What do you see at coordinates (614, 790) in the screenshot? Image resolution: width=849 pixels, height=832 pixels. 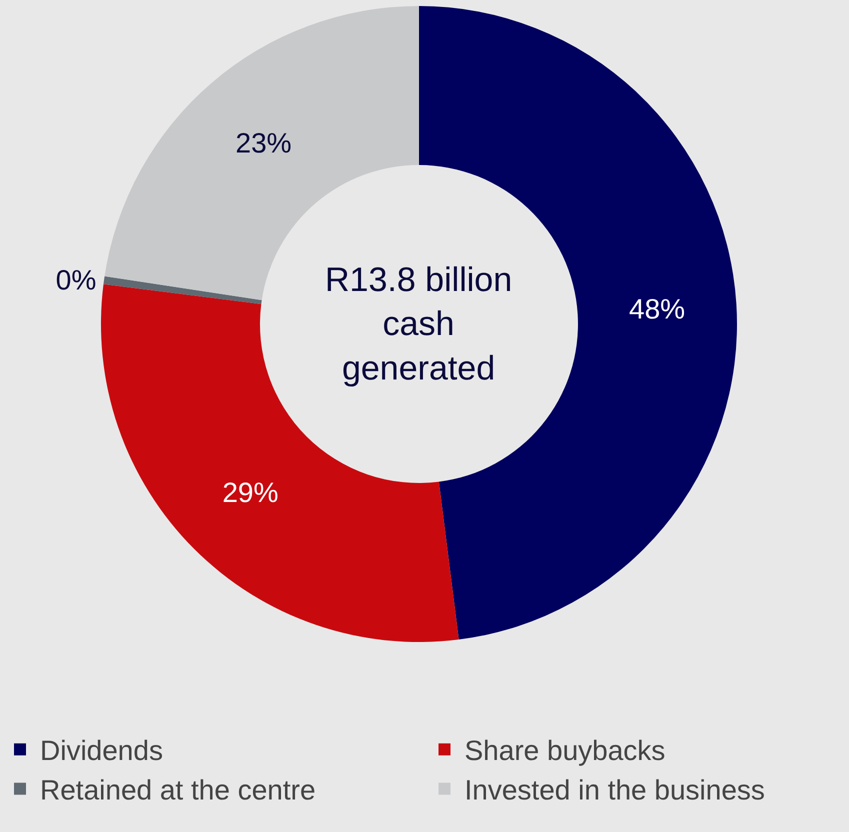 I see `legend-label: Invested in the business` at bounding box center [614, 790].